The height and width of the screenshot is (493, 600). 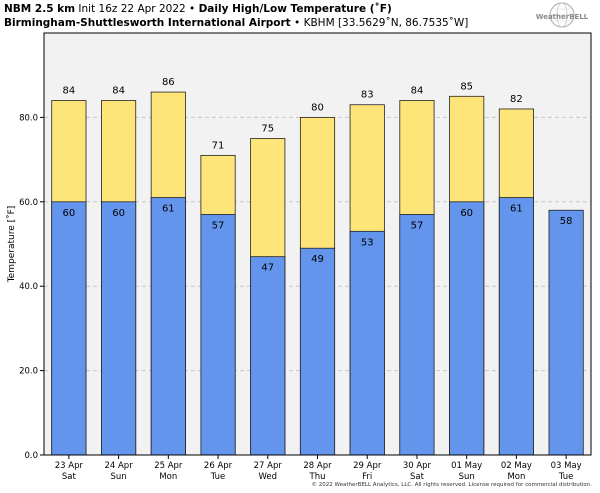 I want to click on high-temp-label: 86, so click(x=168, y=82).